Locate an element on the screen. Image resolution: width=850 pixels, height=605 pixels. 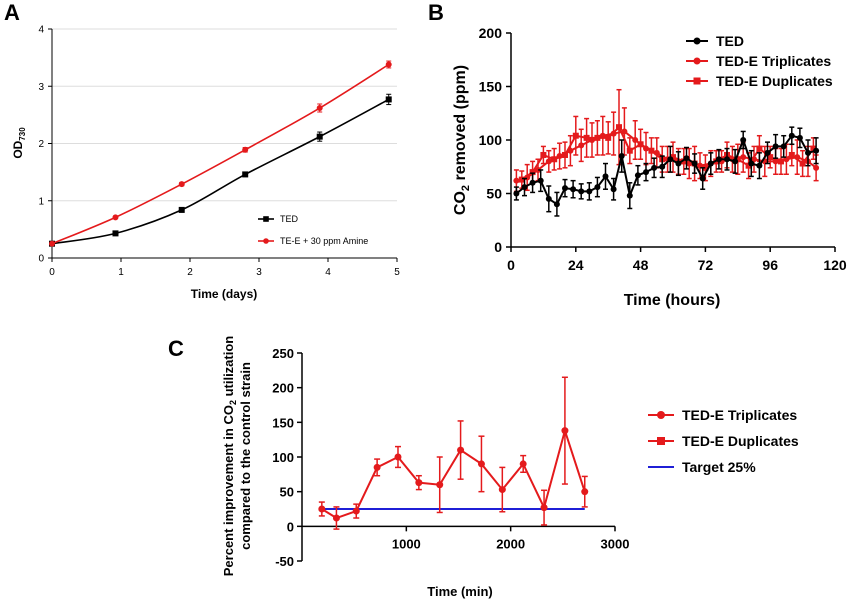
panel-letter-b: B is located at coordinates (436, 12).